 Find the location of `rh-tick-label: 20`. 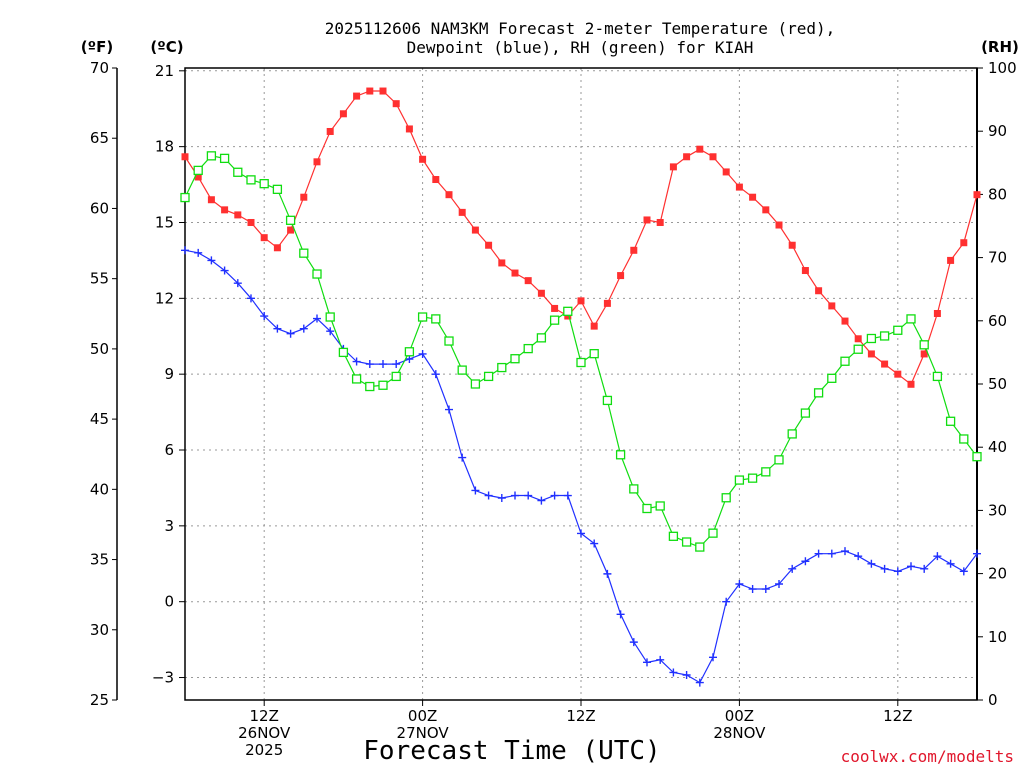

rh-tick-label: 20 is located at coordinates (997, 574).